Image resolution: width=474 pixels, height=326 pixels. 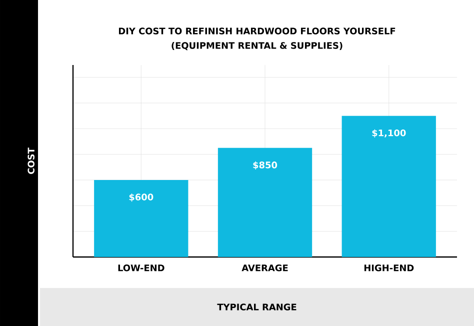 I want to click on data-label: $850, so click(x=265, y=165).